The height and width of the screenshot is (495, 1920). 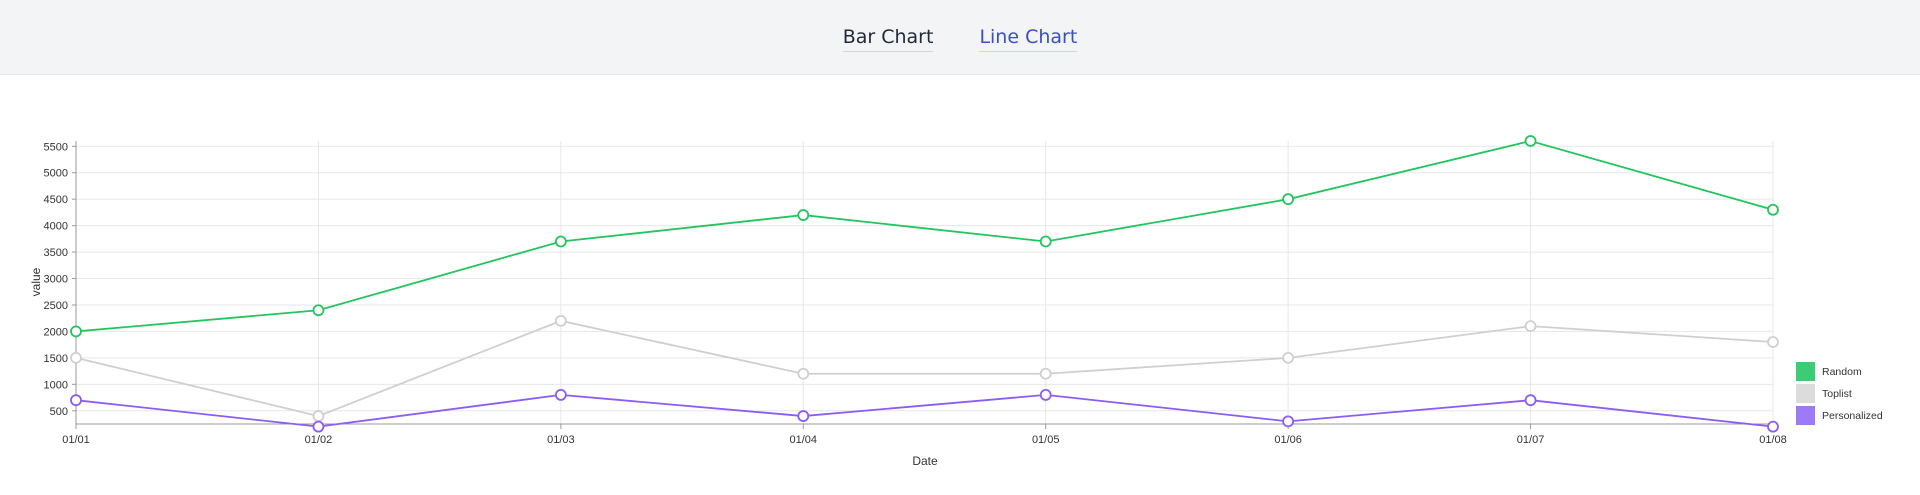 I want to click on y-tick-label: 1500, so click(x=56, y=359).